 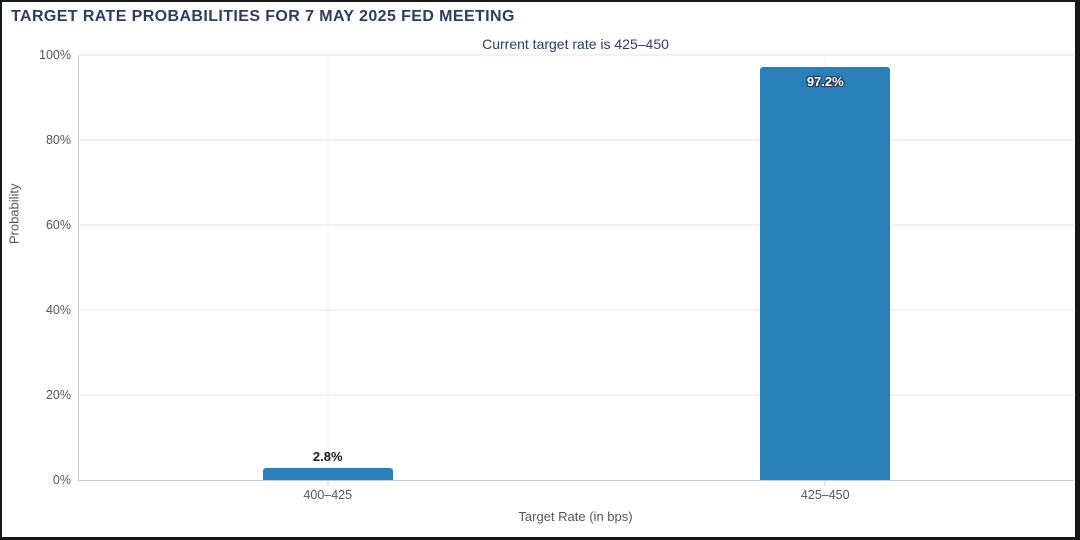 What do you see at coordinates (327, 457) in the screenshot?
I see `bar-value-label: 2.8%` at bounding box center [327, 457].